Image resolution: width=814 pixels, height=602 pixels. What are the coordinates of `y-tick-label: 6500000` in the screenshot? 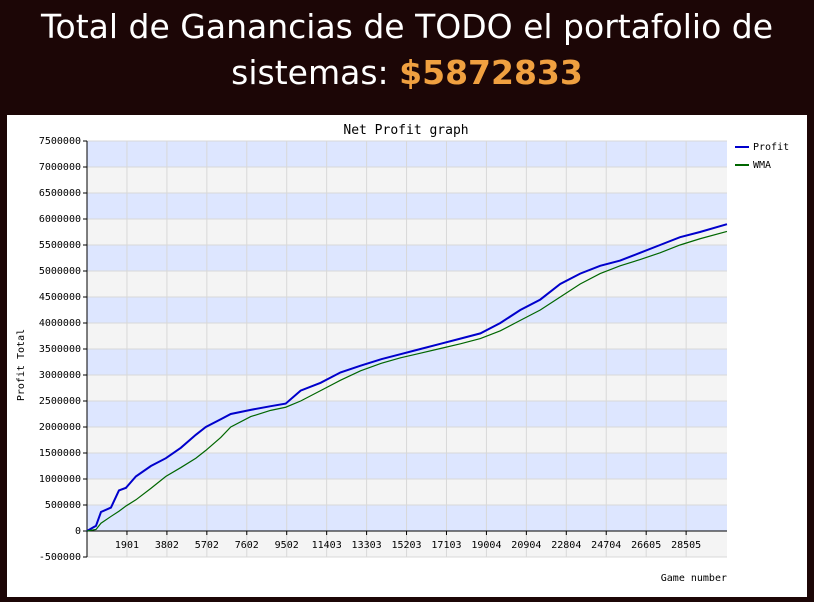 It's located at (60, 193).